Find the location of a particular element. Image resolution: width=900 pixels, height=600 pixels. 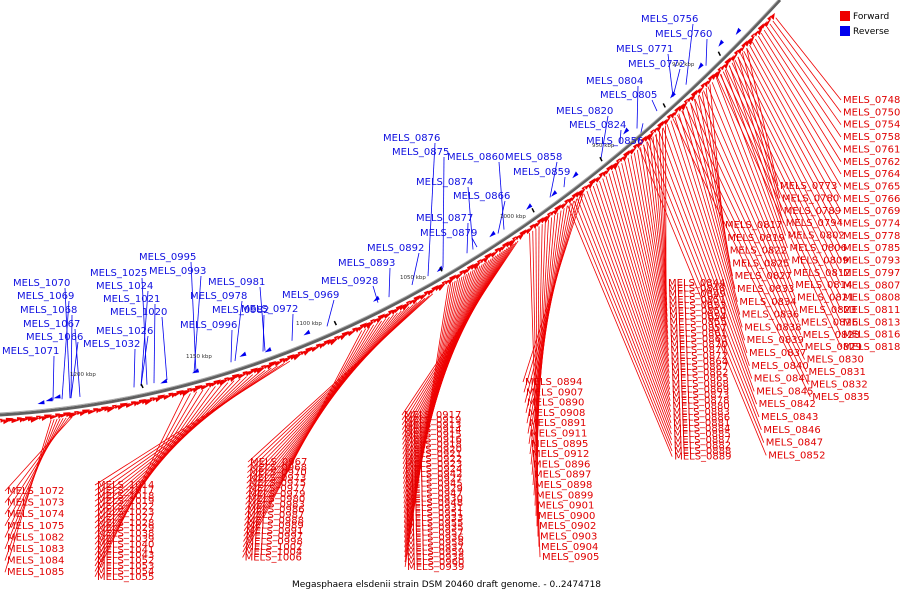

forward-gene-label: MELS_1085 is located at coordinates (35, 572).